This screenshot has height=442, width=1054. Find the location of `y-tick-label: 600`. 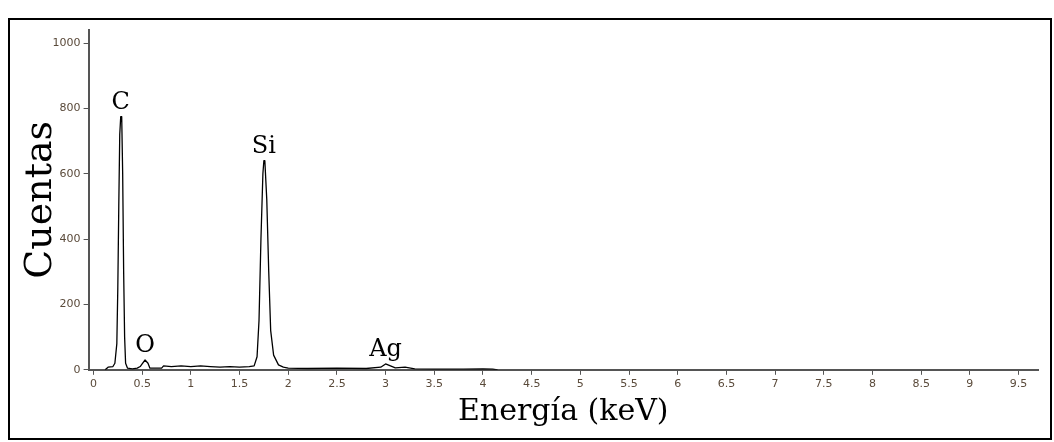

y-tick-label: 600 is located at coordinates (70, 173).